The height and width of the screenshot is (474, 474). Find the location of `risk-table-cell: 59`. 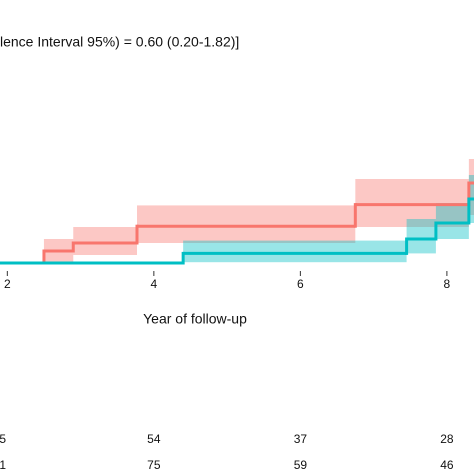

risk-table-cell: 59 is located at coordinates (301, 465).